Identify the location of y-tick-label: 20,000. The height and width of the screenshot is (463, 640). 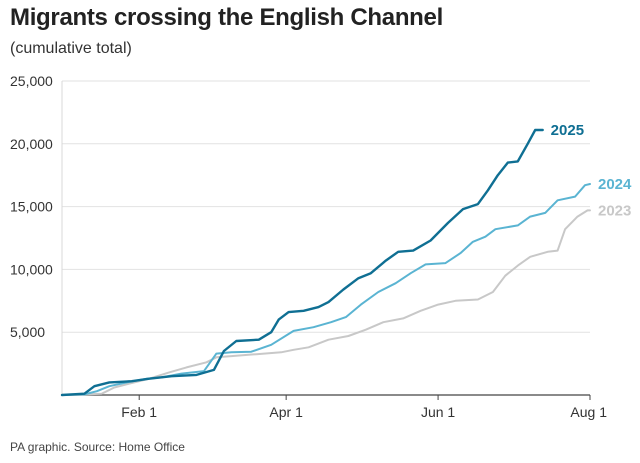
(31, 144).